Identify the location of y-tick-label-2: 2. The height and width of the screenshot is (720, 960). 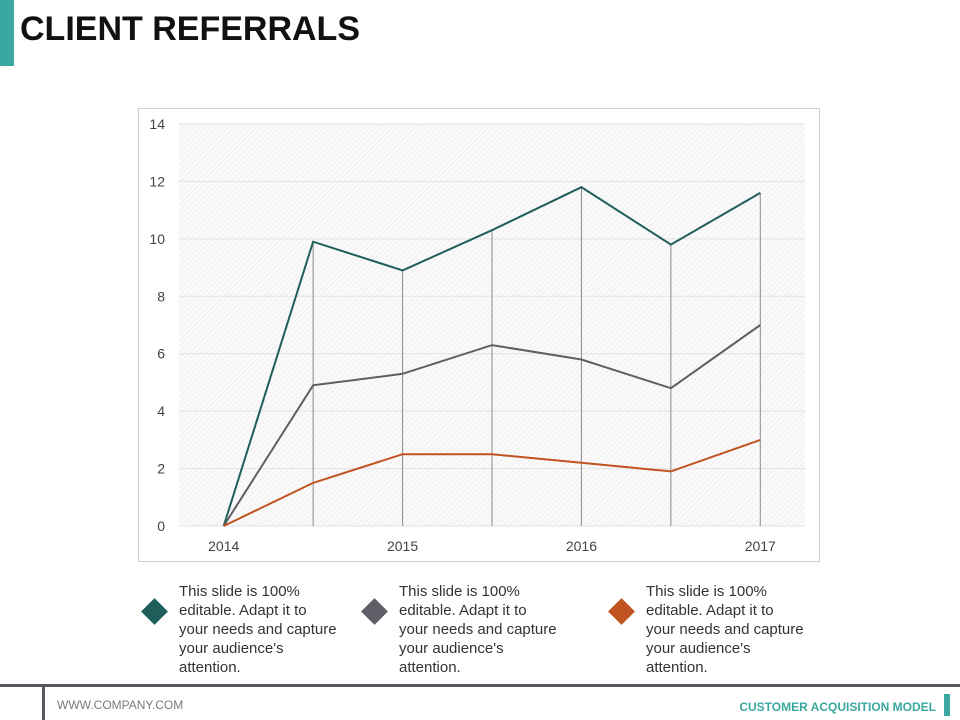
(161, 469).